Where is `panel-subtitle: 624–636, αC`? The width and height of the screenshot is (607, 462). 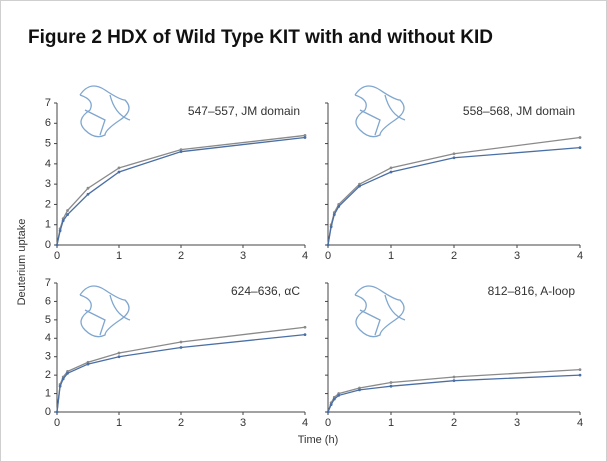 panel-subtitle: 624–636, αC is located at coordinates (265, 291).